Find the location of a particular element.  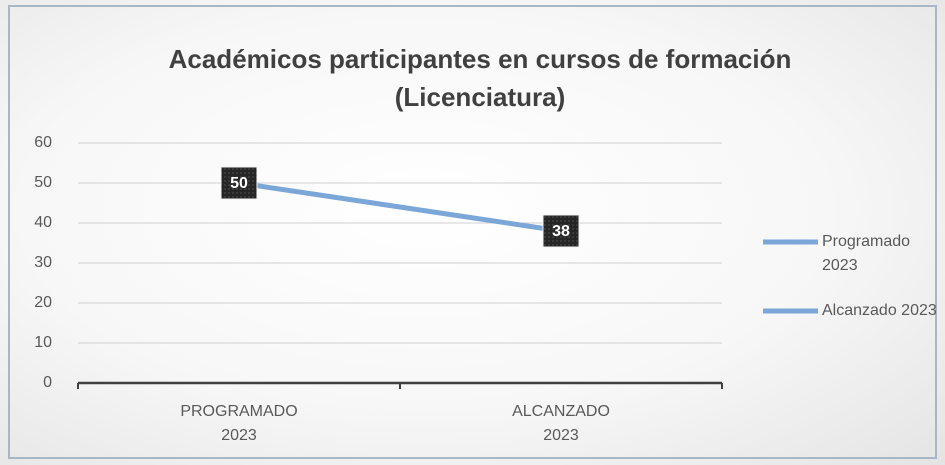

y-tick-label: 30 is located at coordinates (43, 262).